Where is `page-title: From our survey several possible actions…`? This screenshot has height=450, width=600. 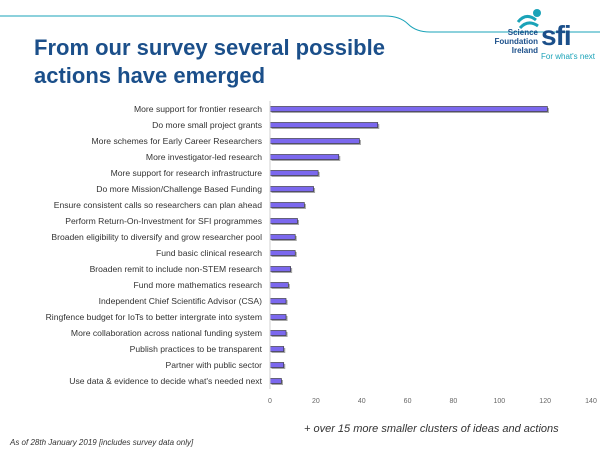 page-title: From our survey several possible actions… is located at coordinates (209, 61).